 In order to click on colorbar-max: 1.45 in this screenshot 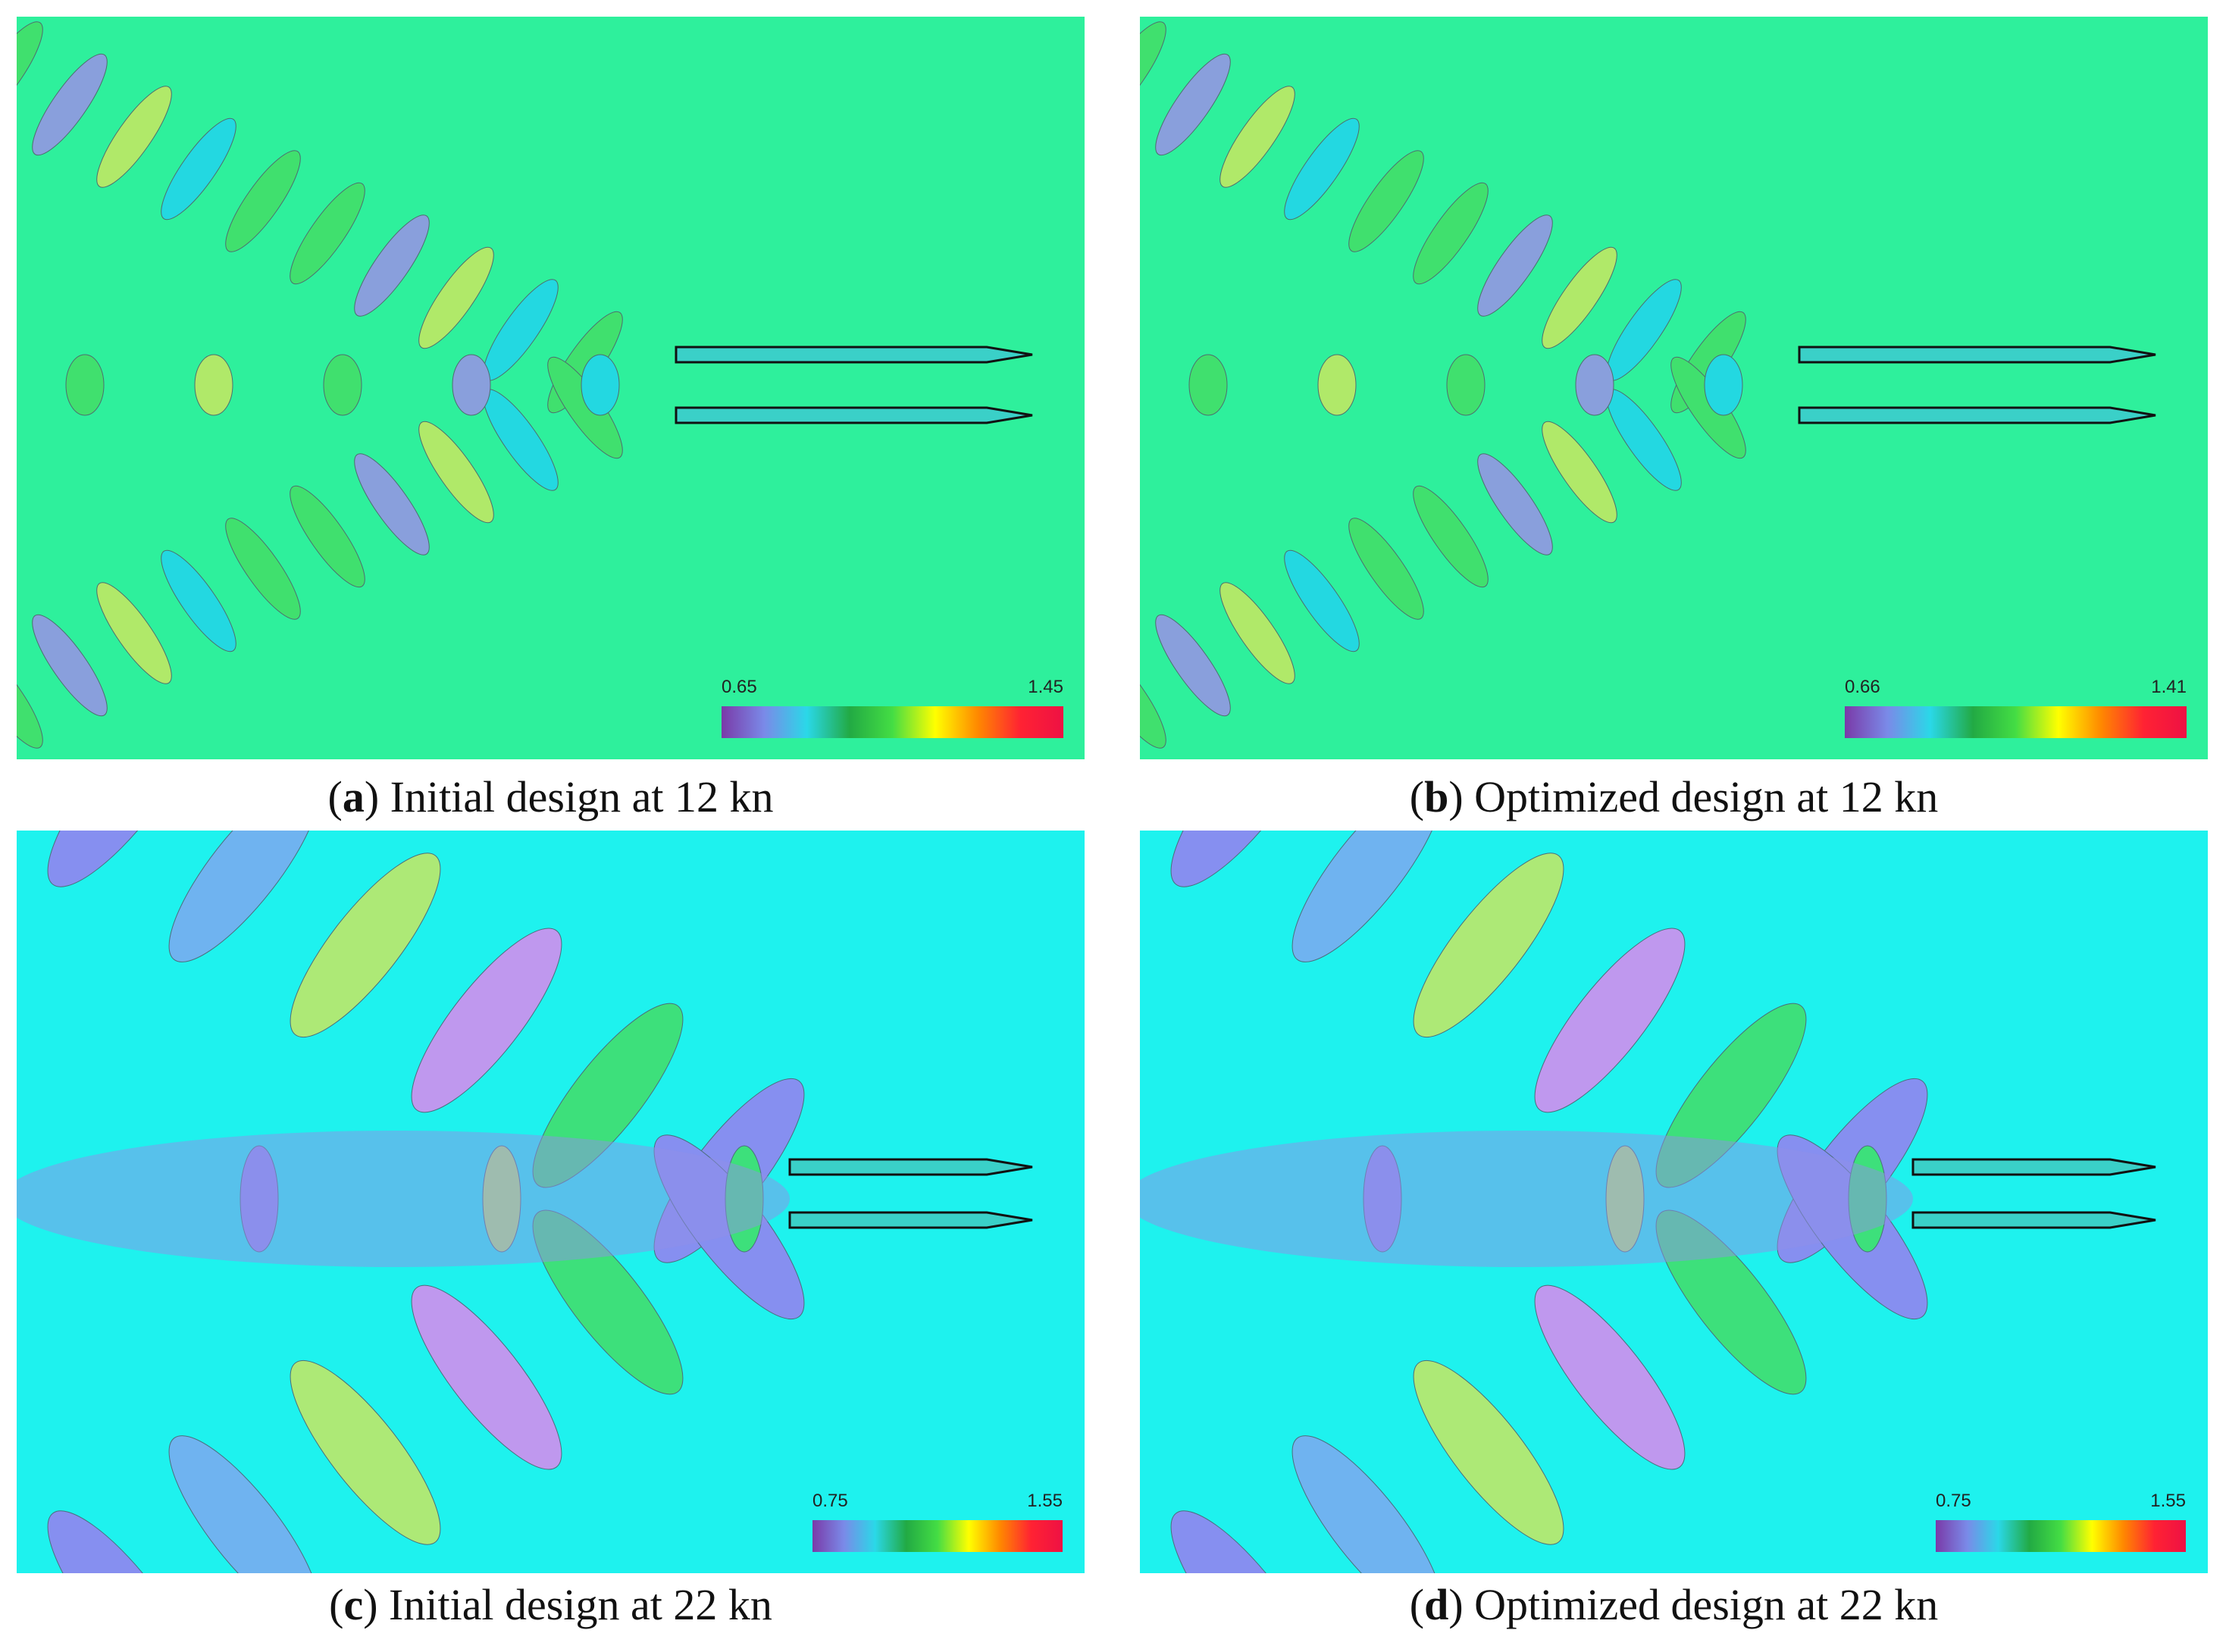, I will do `click(1045, 687)`.